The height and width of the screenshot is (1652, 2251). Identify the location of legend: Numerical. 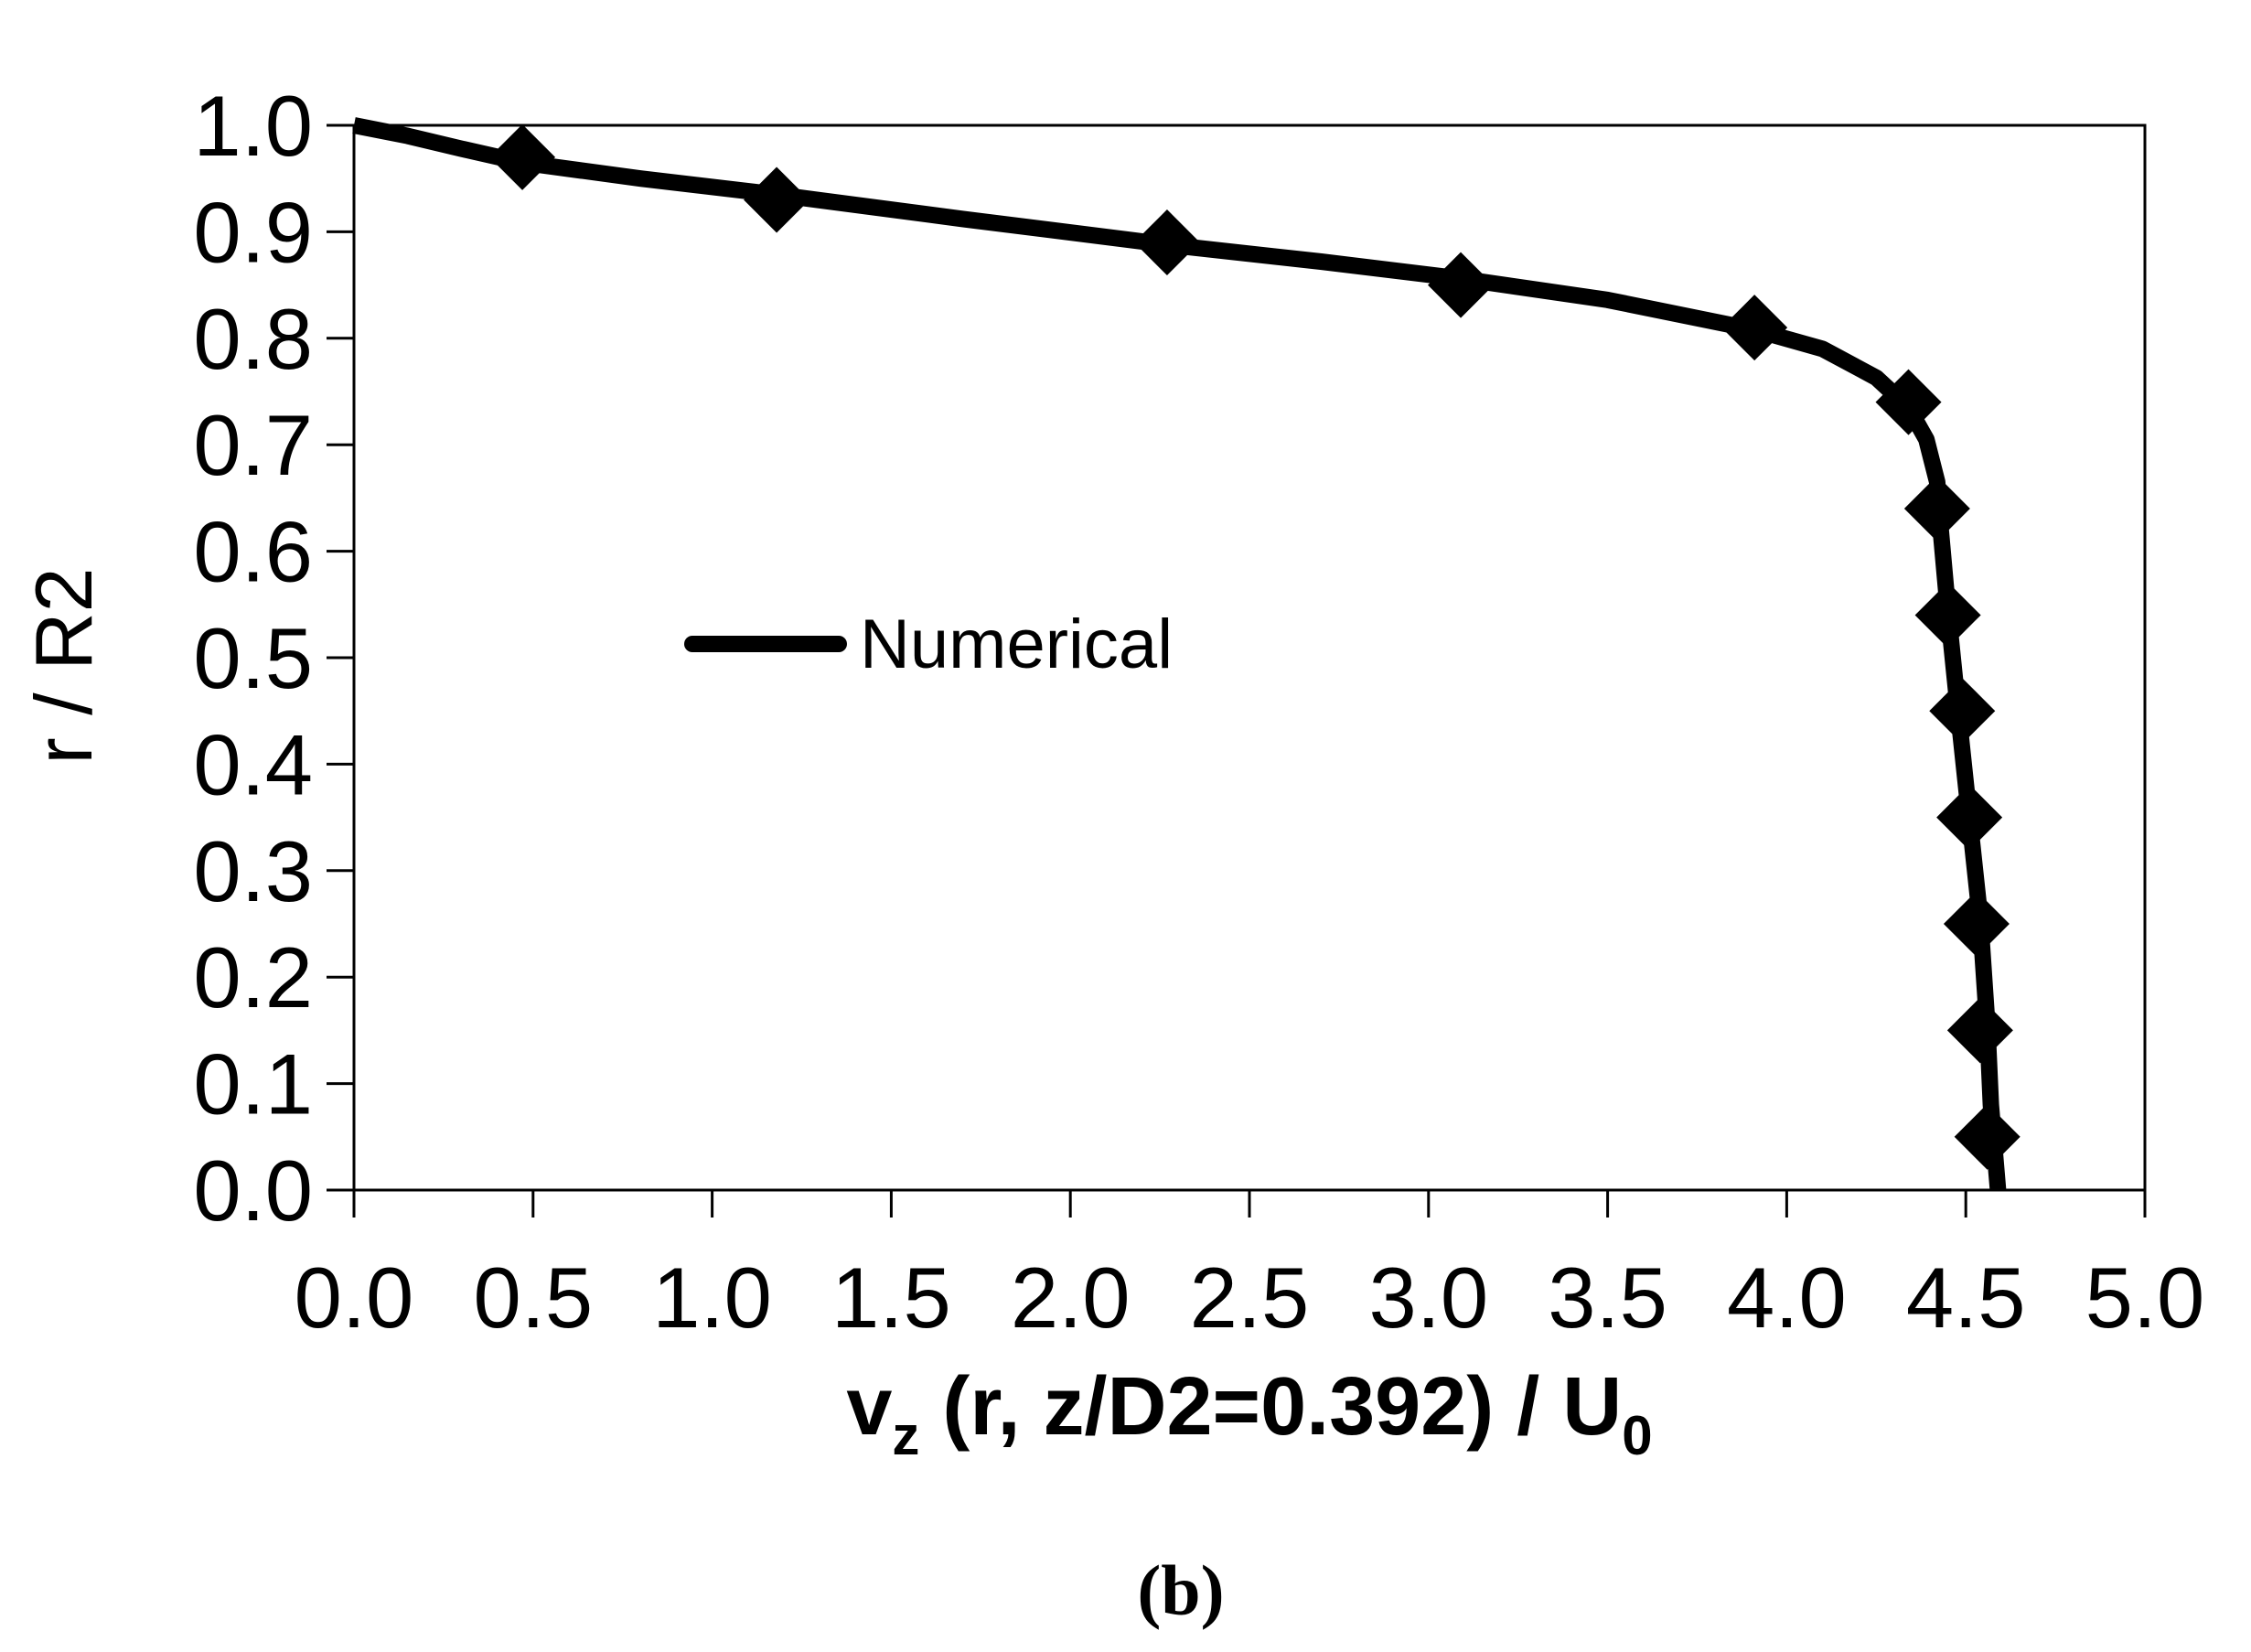
(928, 644).